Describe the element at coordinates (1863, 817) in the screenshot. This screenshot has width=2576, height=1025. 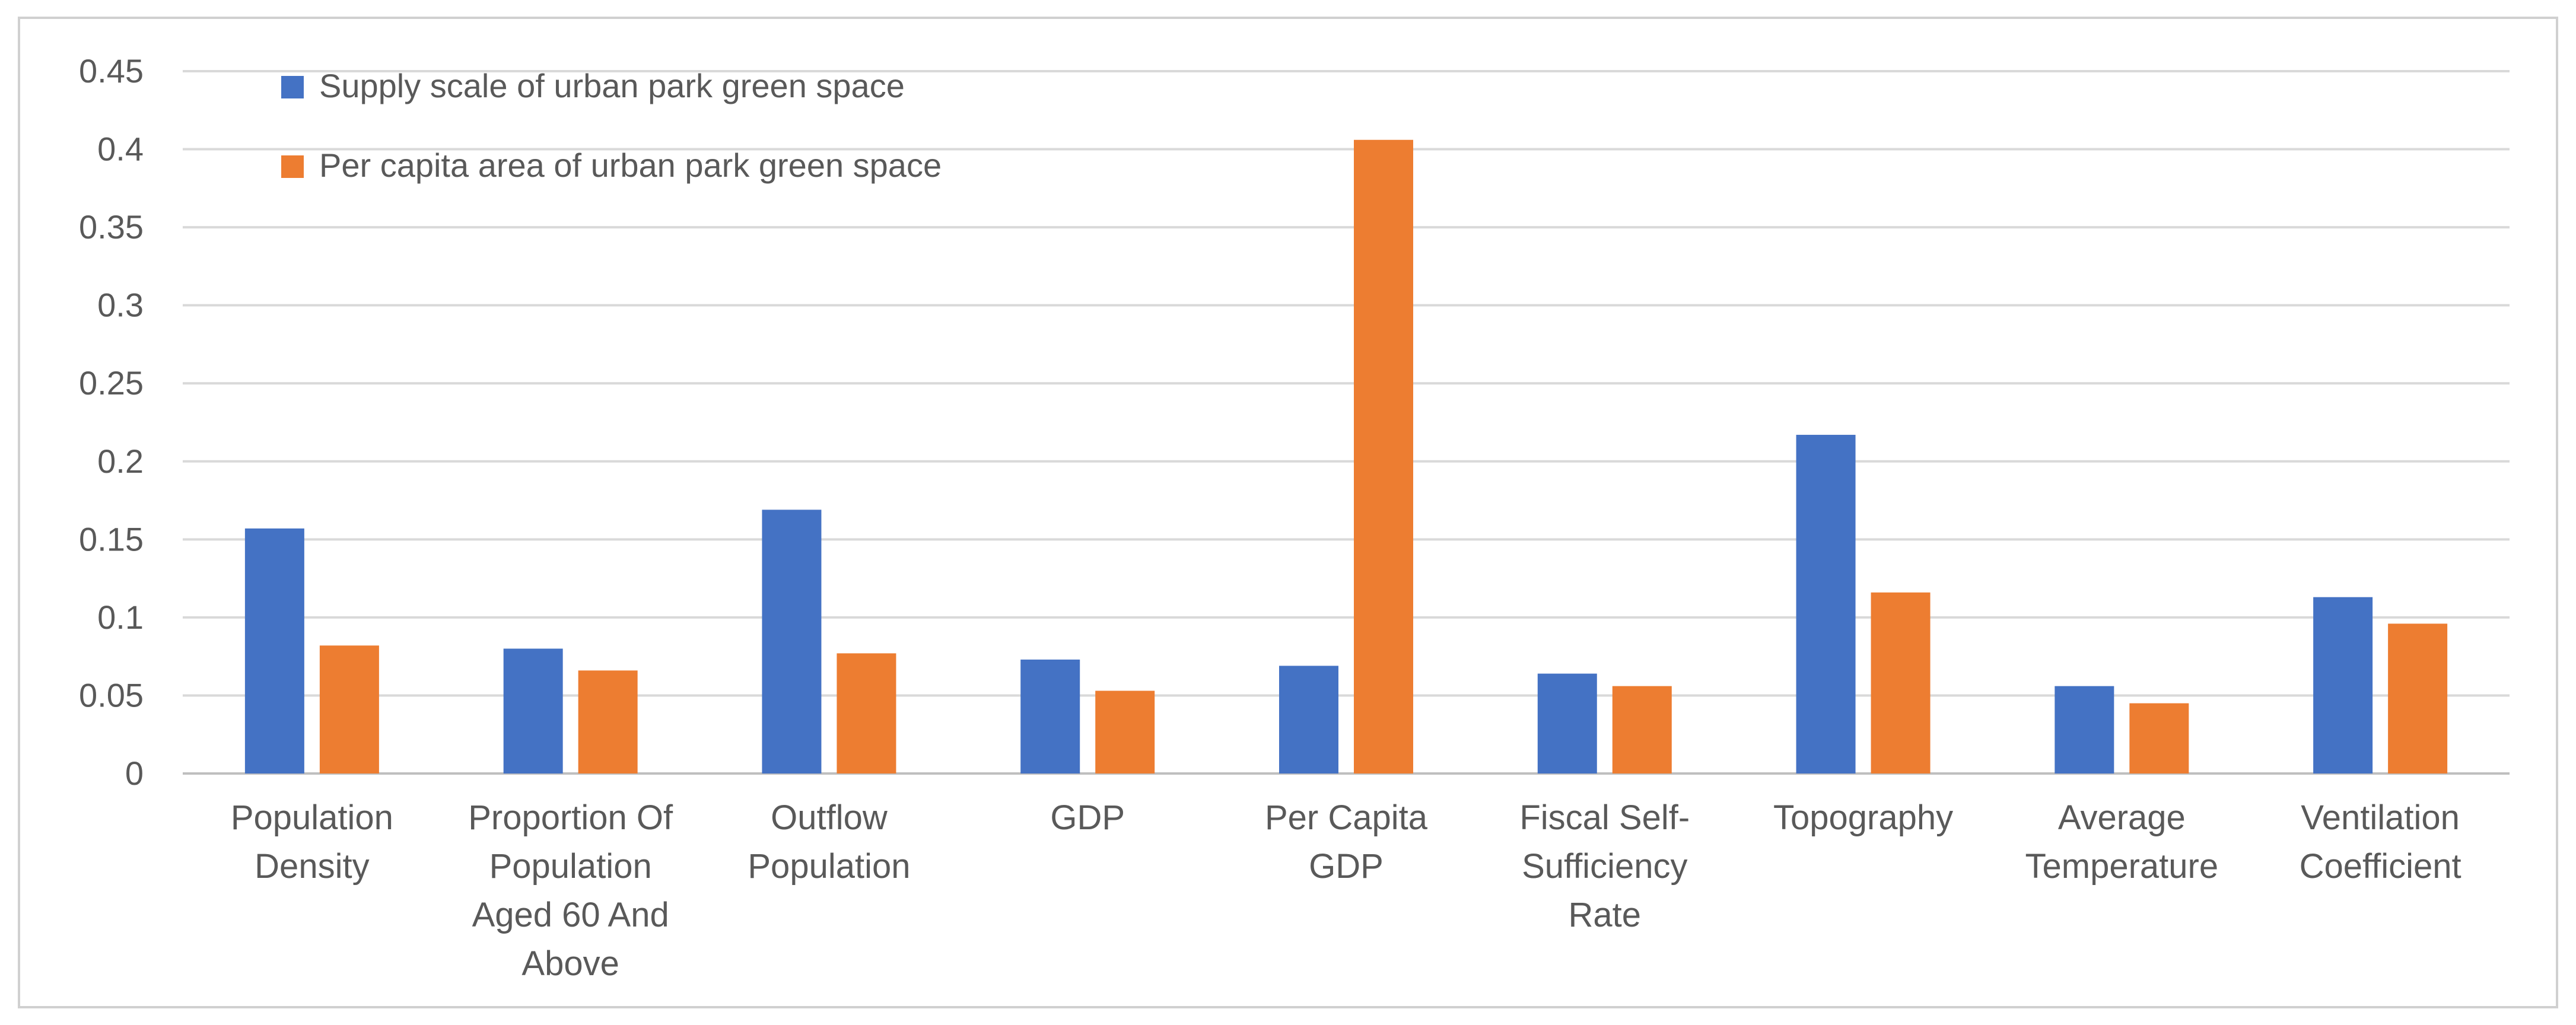
I see `x-category-label: Topography` at that location.